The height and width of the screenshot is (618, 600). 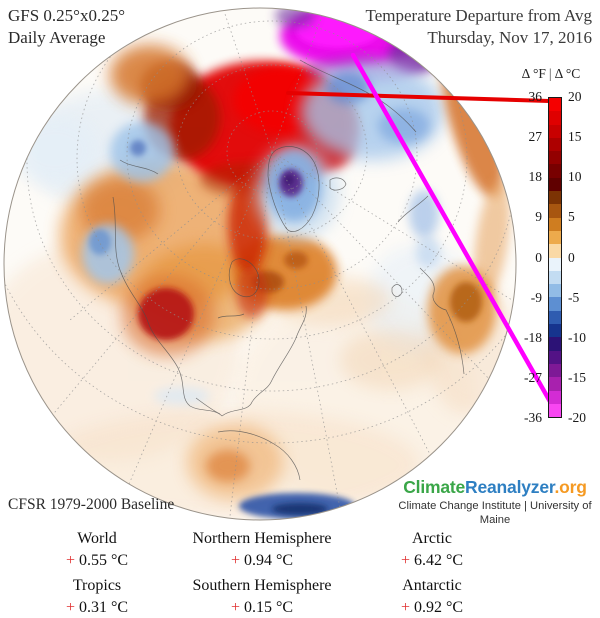 I want to click on colorbar-tick: 9, so click(x=538, y=217).